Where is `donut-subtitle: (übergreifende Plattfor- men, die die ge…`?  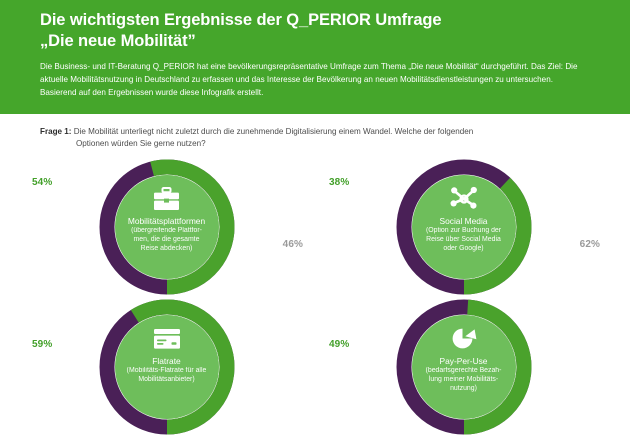 donut-subtitle: (übergreifende Plattfor- men, die die ge… is located at coordinates (166, 240).